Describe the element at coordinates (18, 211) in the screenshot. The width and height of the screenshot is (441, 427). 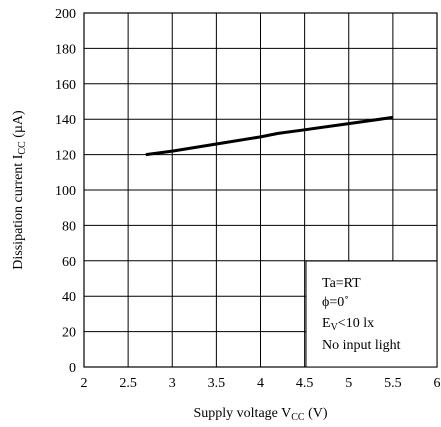
I see `y-axis-label-main: Dissipation current I` at that location.